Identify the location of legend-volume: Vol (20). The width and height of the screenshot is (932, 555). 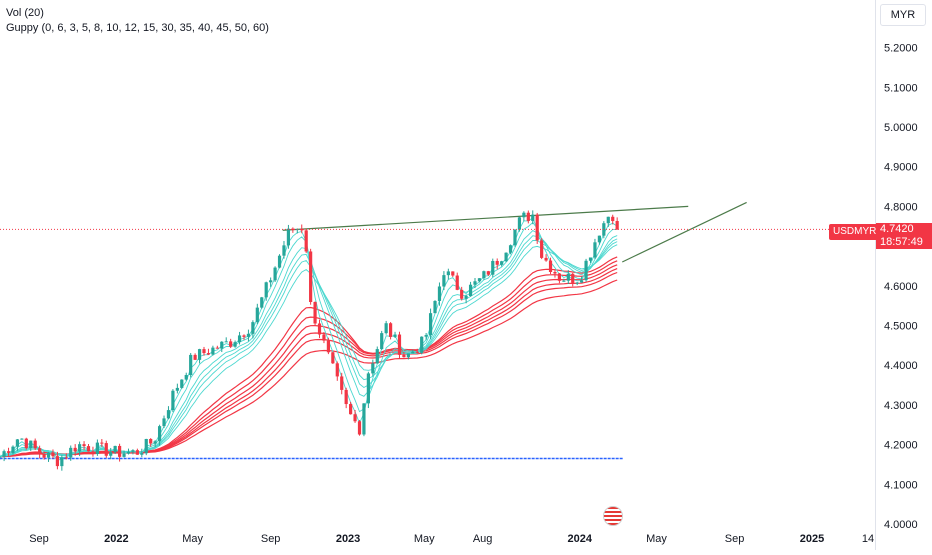
(25, 13).